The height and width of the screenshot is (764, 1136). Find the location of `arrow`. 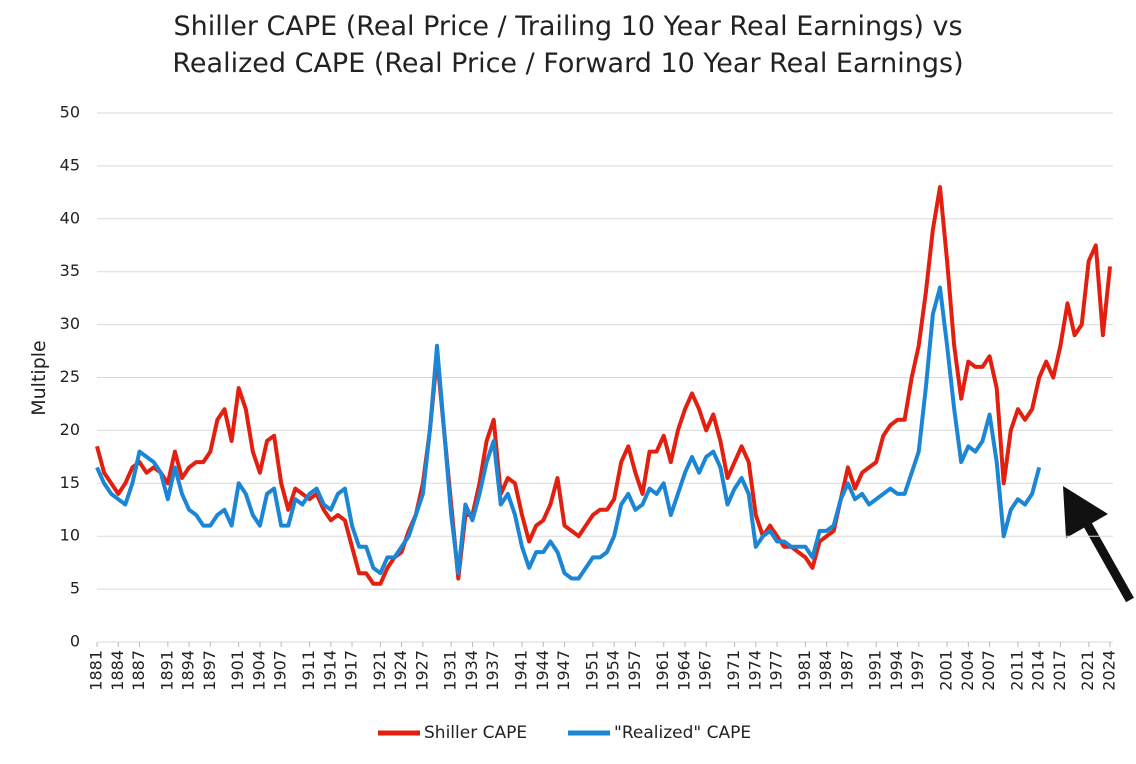

arrow is located at coordinates (1098, 544).